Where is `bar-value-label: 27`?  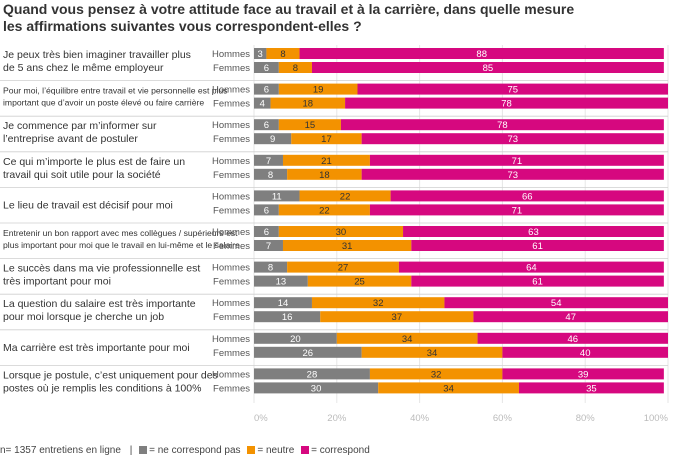
bar-value-label: 27 is located at coordinates (343, 268).